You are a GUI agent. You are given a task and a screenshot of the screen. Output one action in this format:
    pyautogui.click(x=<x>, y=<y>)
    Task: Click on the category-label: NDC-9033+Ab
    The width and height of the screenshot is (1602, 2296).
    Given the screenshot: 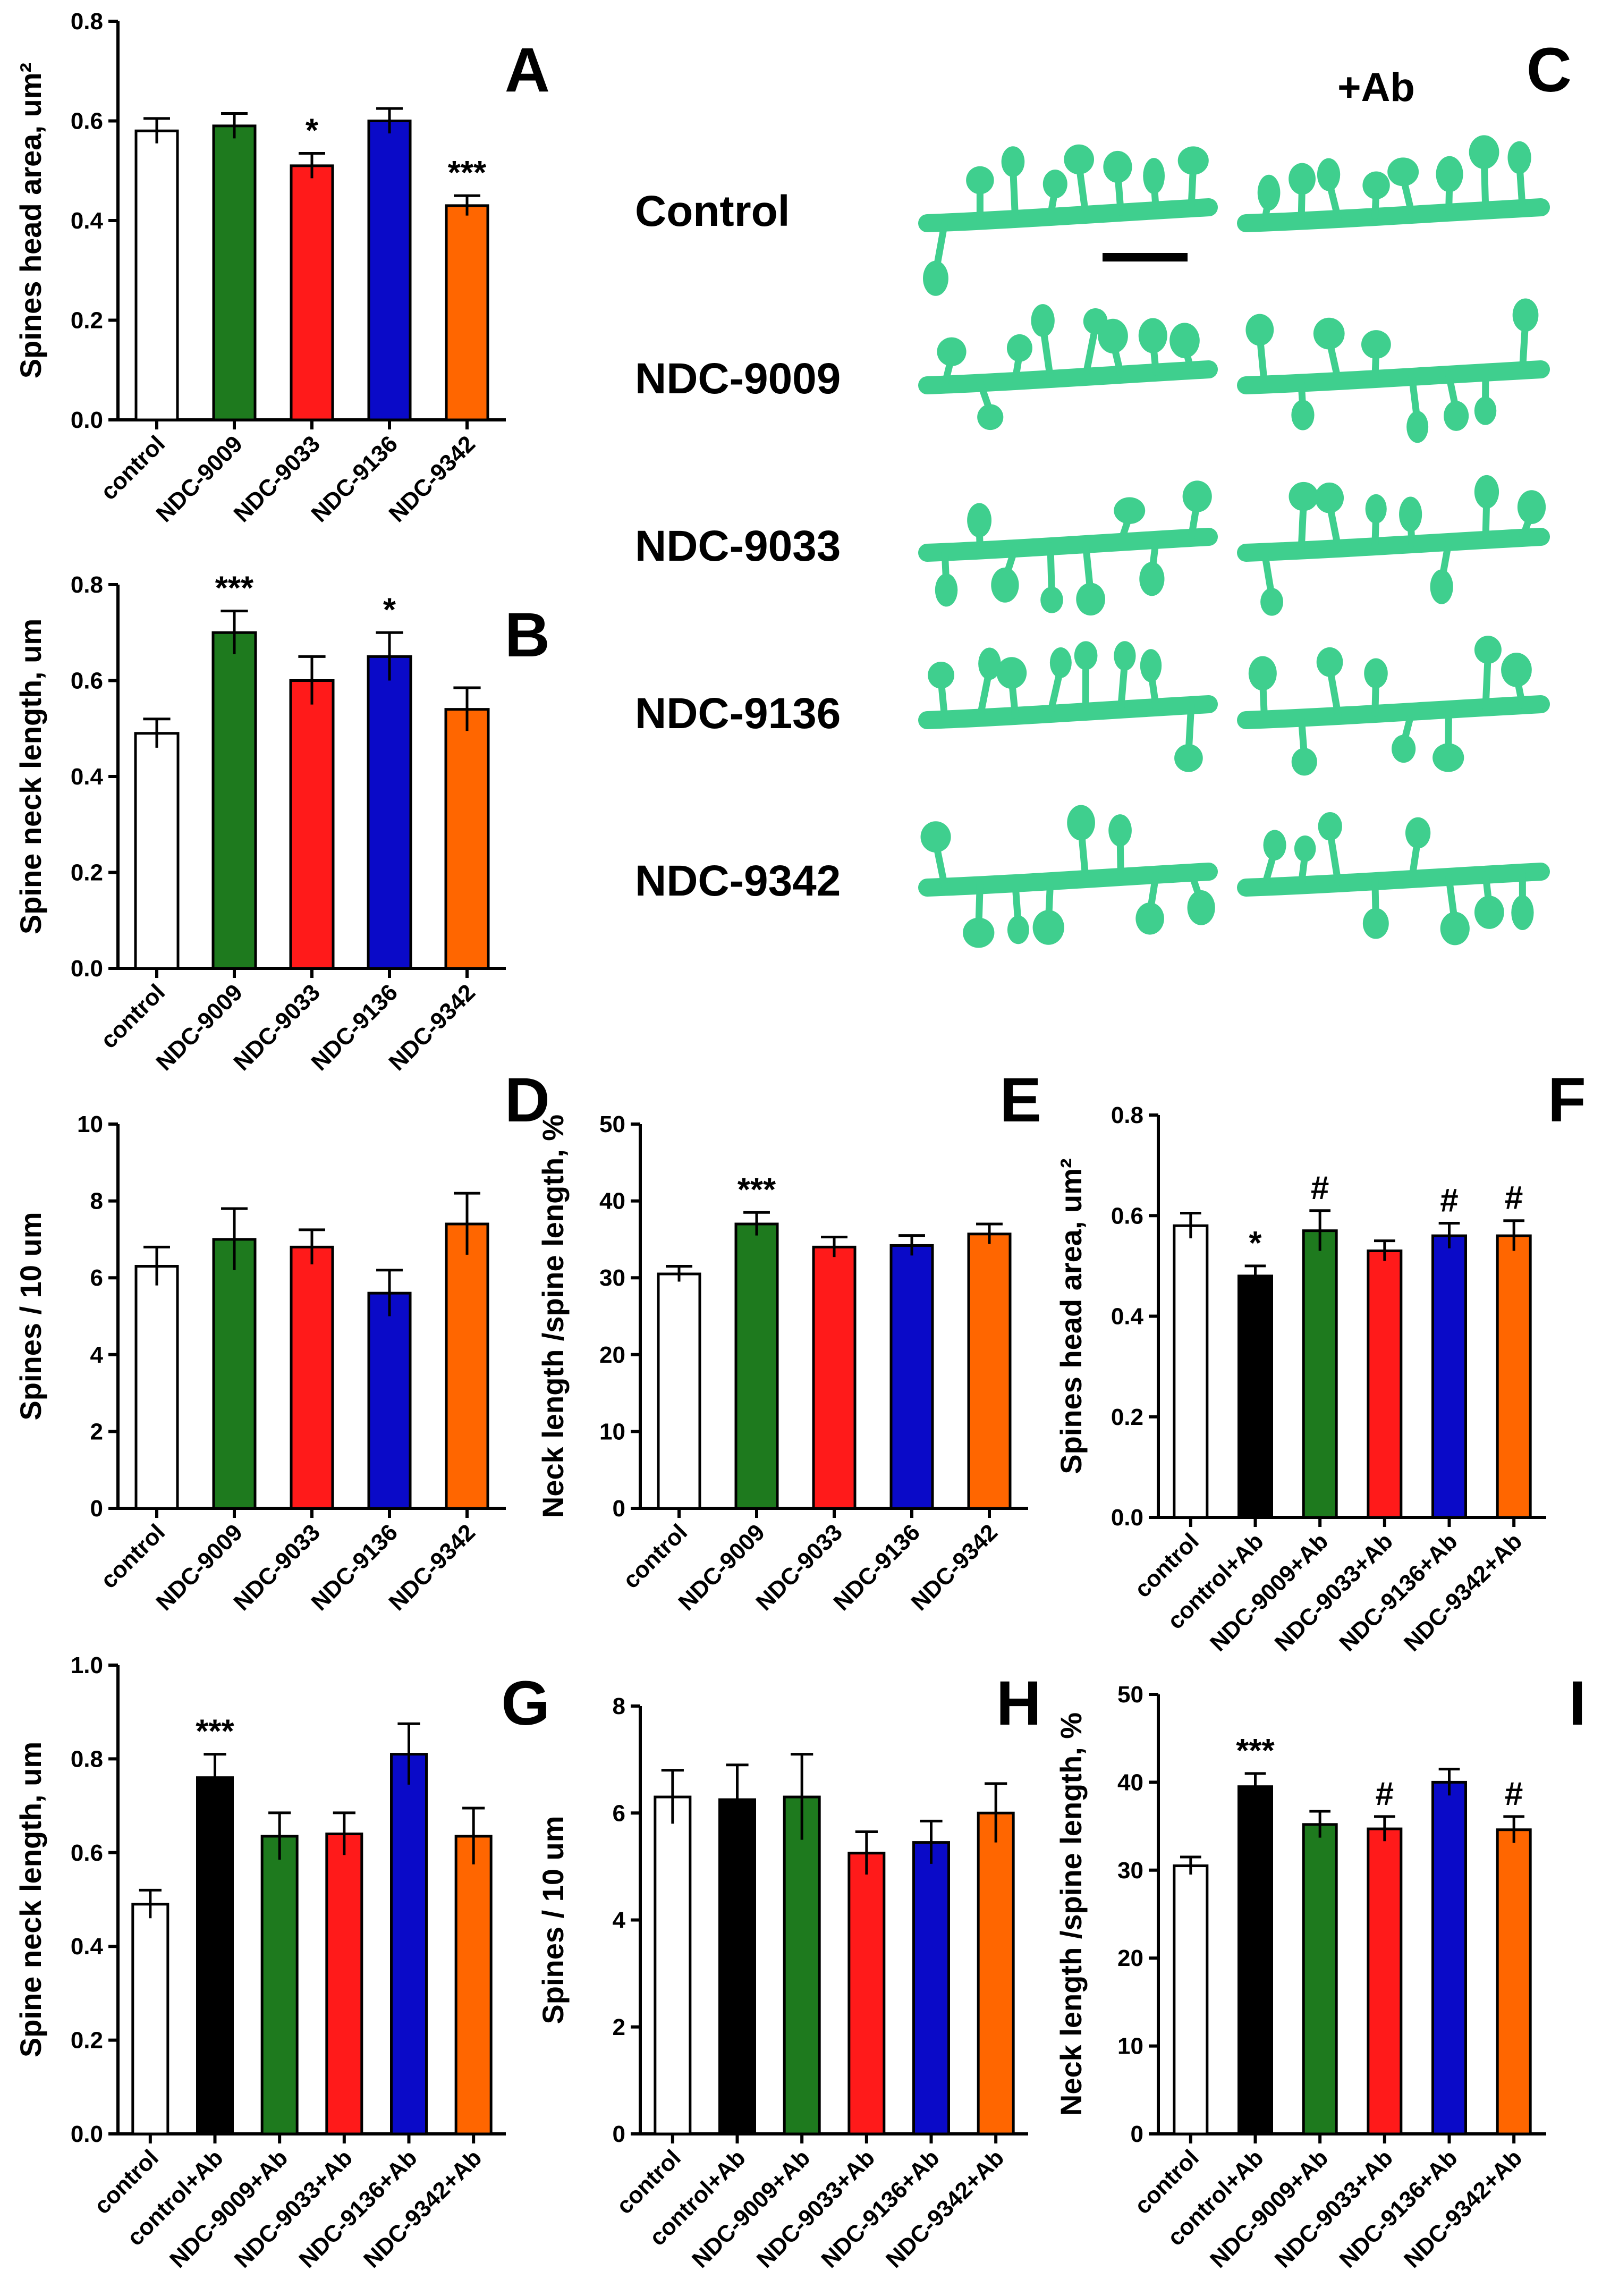 What is the action you would take?
    pyautogui.click(x=294, y=2209)
    